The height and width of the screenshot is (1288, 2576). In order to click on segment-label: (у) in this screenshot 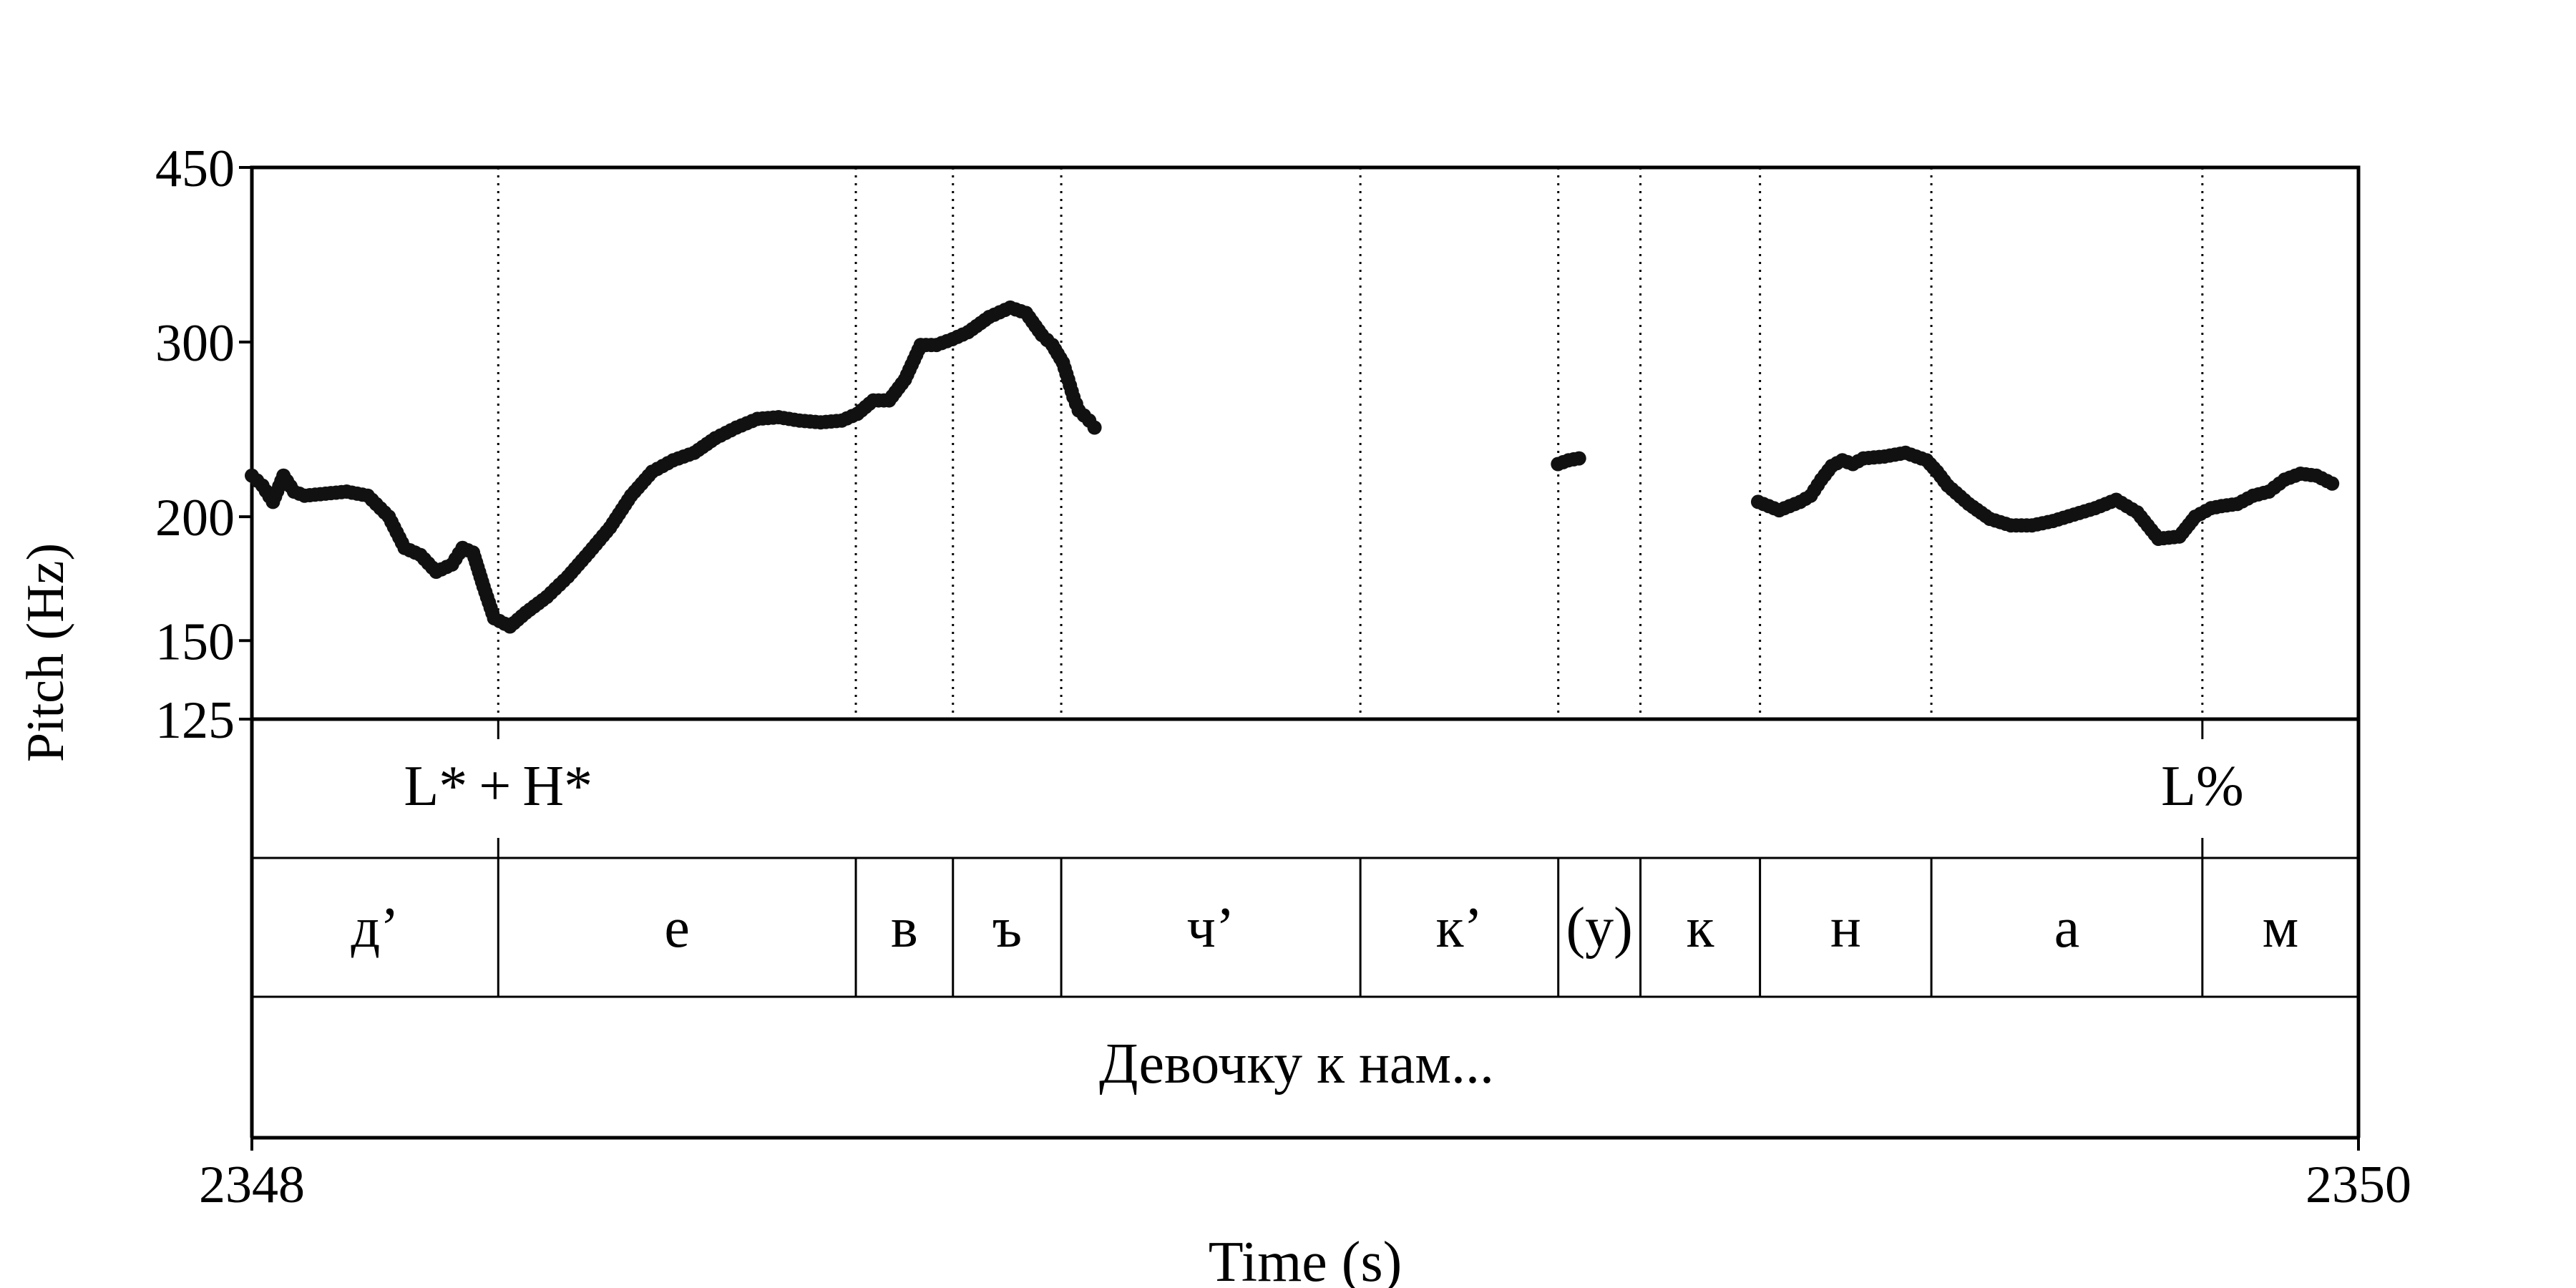, I will do `click(1599, 928)`.